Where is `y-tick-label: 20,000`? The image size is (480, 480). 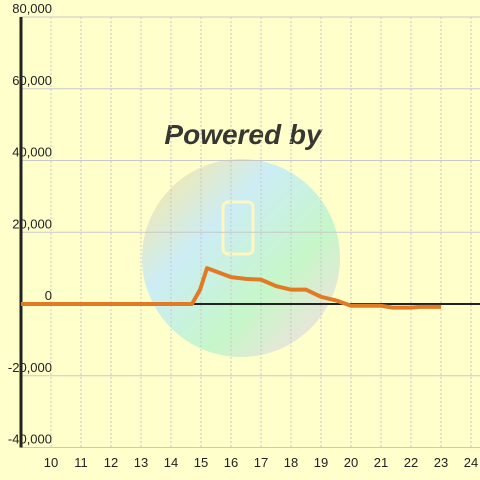
y-tick-label: 20,000 is located at coordinates (32, 223).